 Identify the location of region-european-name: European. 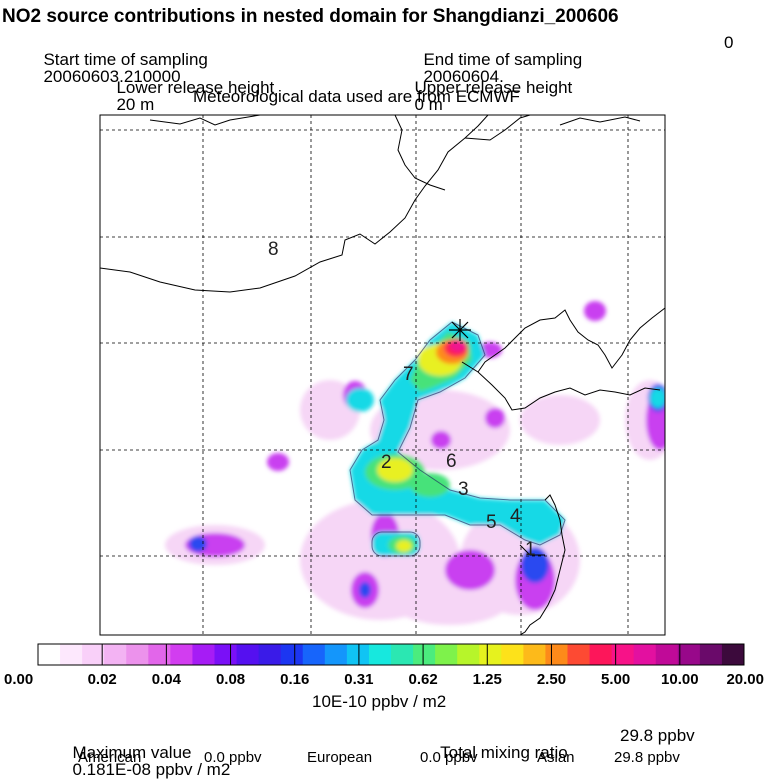
(340, 757).